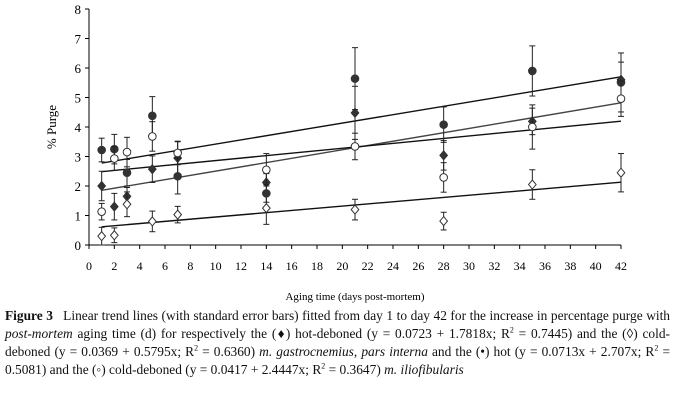 This screenshot has height=413, width=675. Describe the element at coordinates (394, 351) in the screenshot. I see `caption-segment: pars interna` at that location.